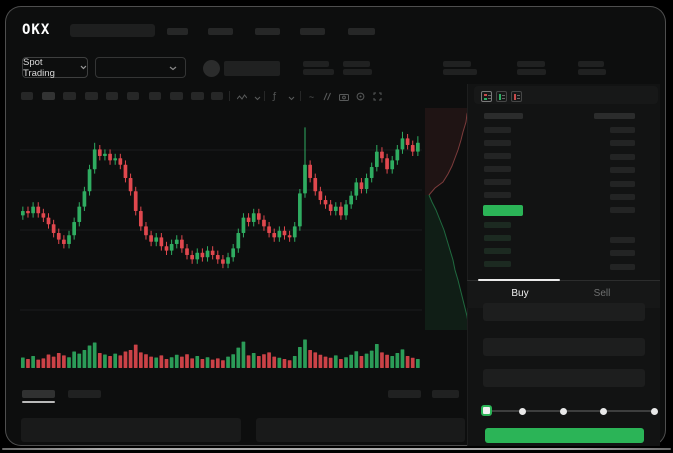 This screenshot has height=453, width=673. I want to click on orderbook-asks-icon, so click(516, 96).